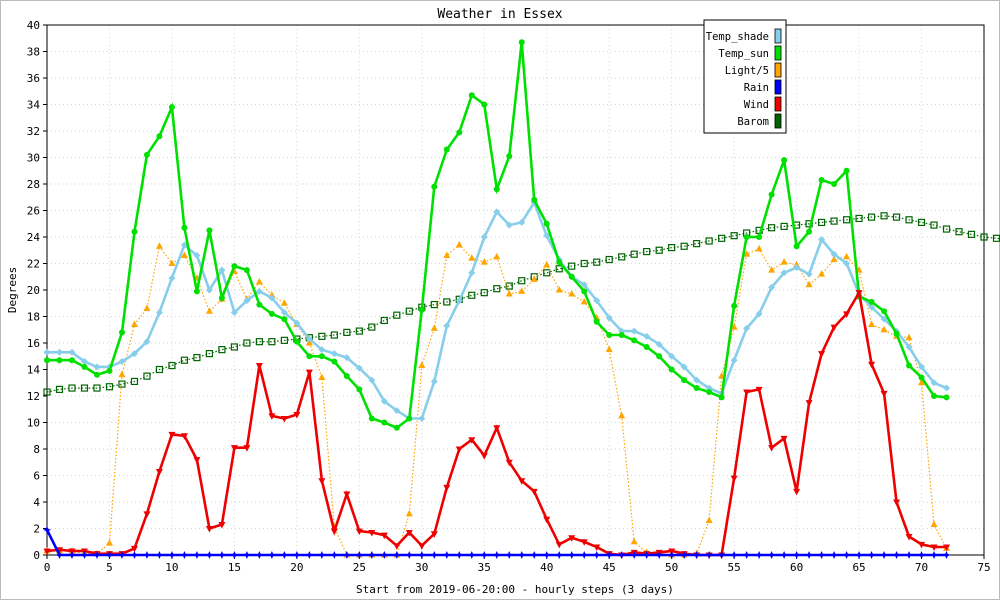 Image resolution: width=1000 pixels, height=600 pixels. What do you see at coordinates (421, 567) in the screenshot?
I see `x-tick-label: 30` at bounding box center [421, 567].